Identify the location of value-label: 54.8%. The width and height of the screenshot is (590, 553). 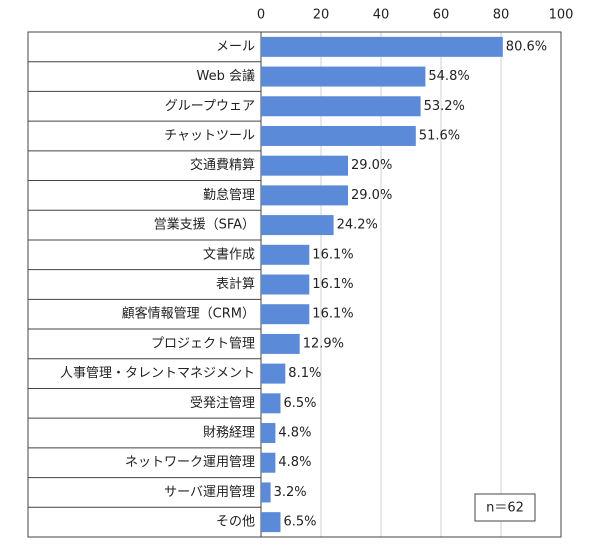
(448, 76).